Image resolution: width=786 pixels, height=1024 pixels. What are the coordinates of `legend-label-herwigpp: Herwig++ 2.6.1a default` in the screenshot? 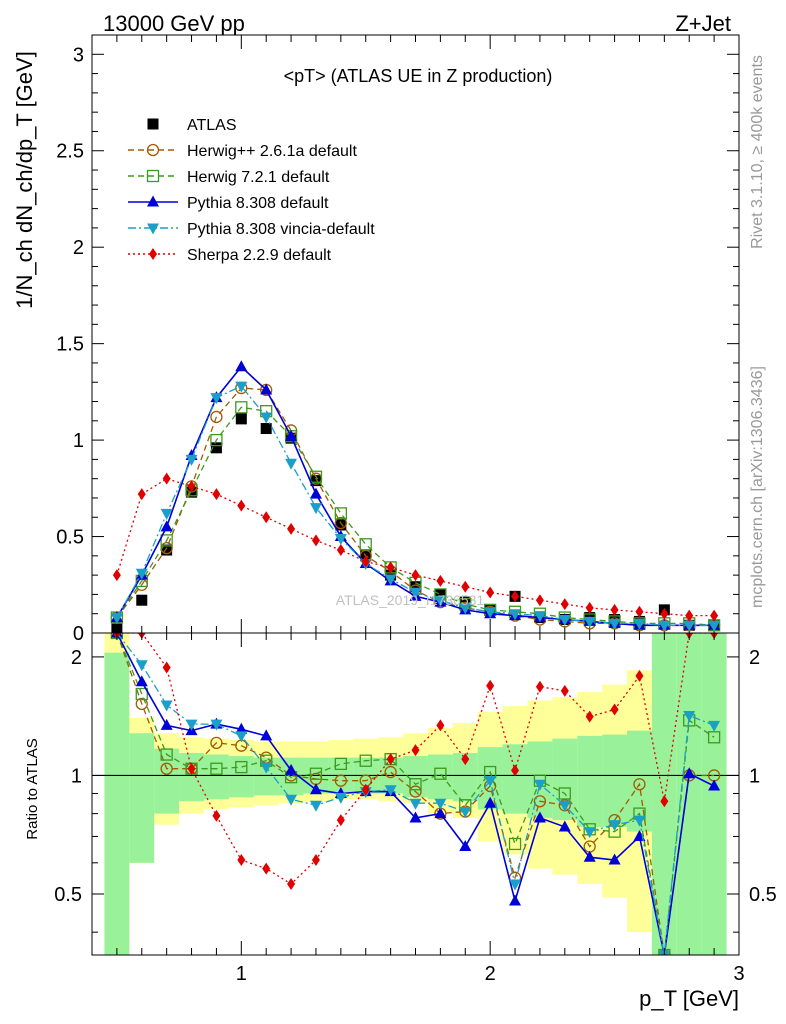 It's located at (272, 151).